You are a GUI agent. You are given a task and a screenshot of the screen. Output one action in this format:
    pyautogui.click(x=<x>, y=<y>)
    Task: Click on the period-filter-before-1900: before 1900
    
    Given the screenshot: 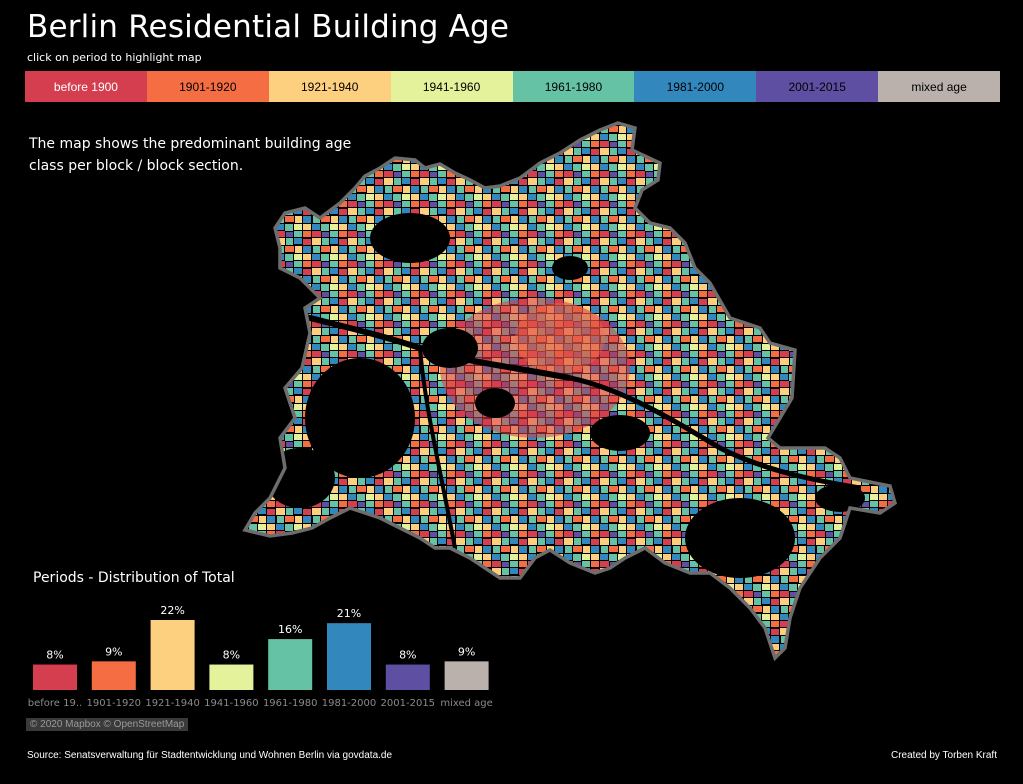 What is the action you would take?
    pyautogui.click(x=86, y=86)
    